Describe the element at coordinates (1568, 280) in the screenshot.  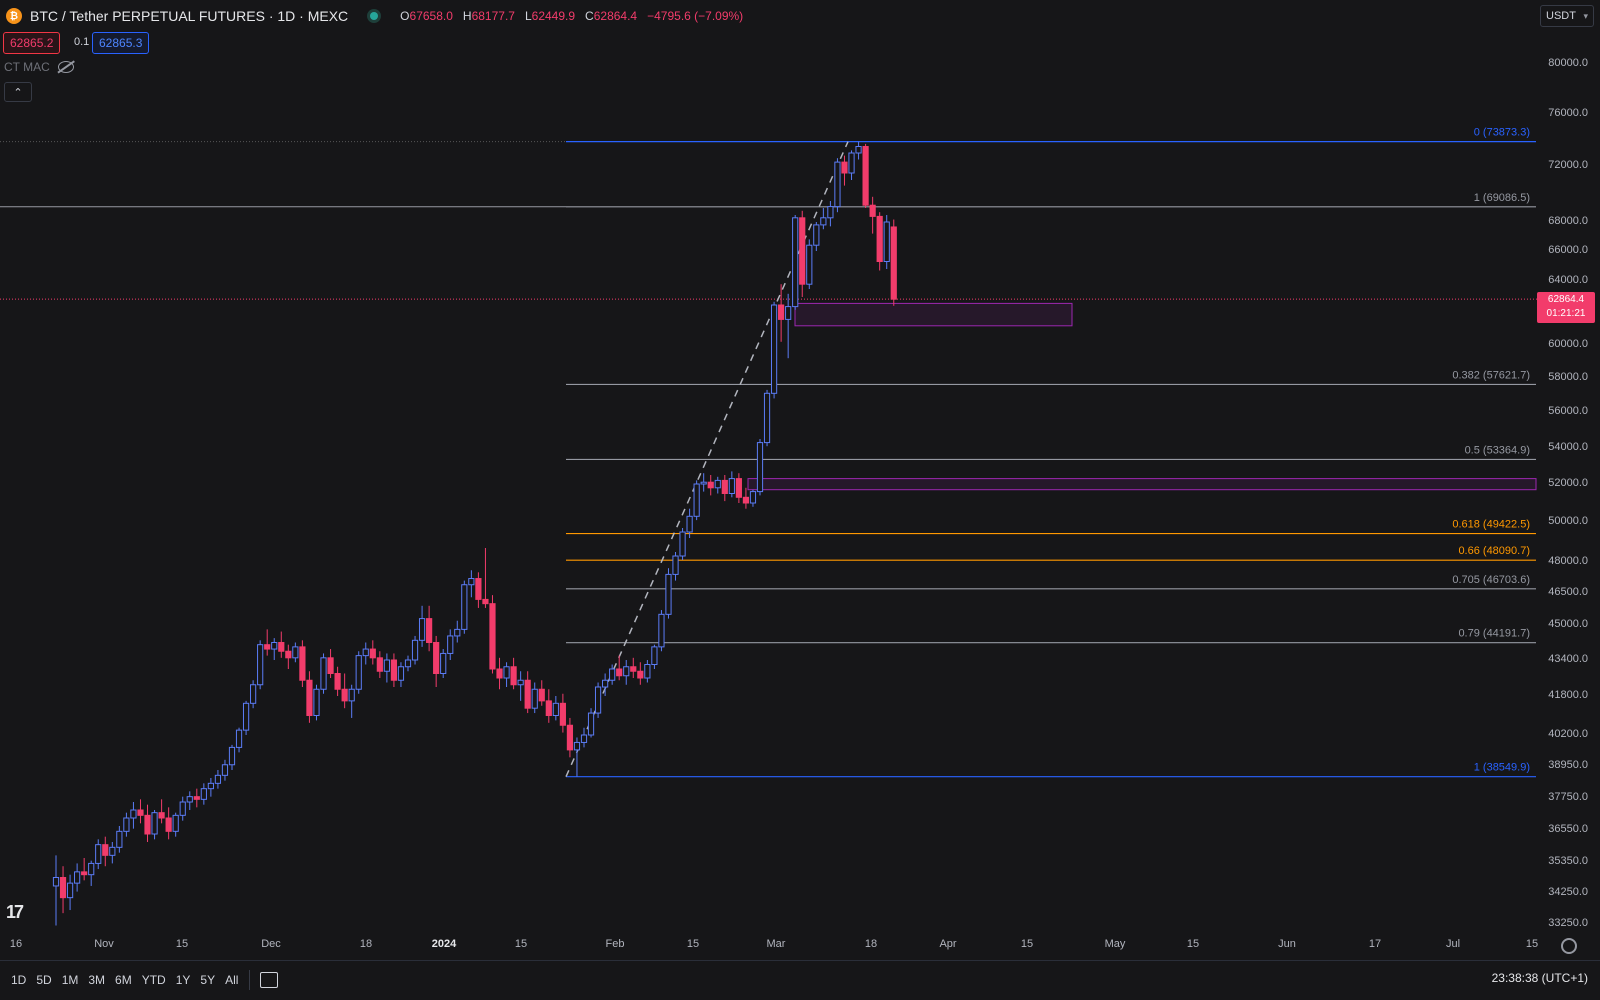
I see `price-axis-label: 64000.0` at that location.